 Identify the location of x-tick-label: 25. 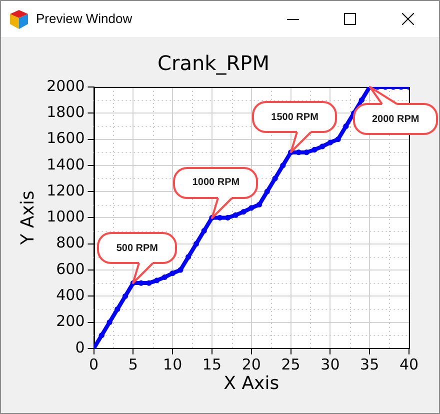
(290, 364).